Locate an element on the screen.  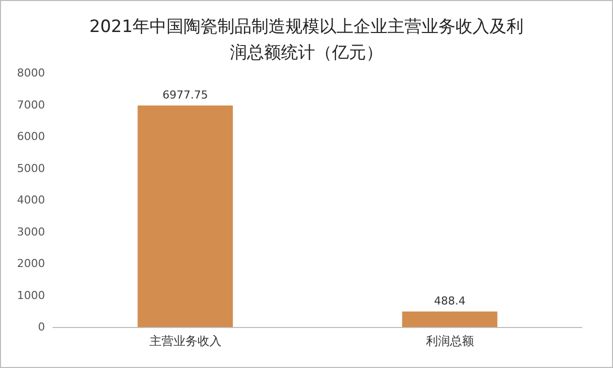
y-tick-label: 0 is located at coordinates (41, 327).